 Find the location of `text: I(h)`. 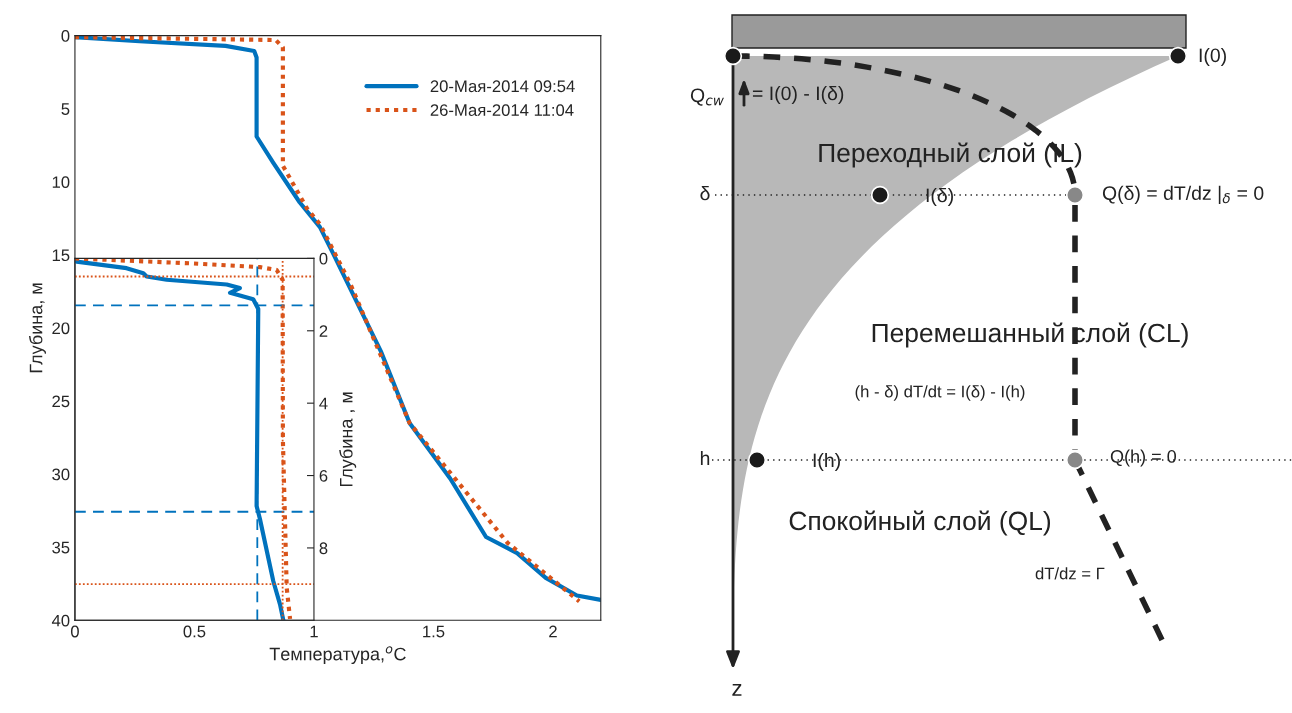

text: I(h) is located at coordinates (826, 462).